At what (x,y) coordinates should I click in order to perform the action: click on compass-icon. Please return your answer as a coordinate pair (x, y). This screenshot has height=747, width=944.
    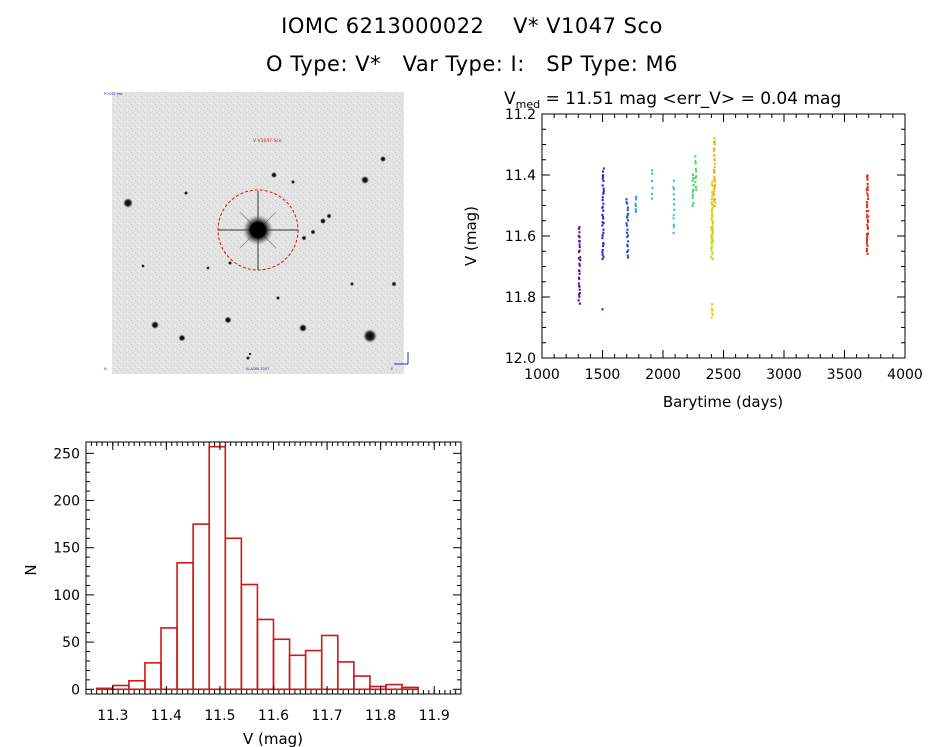
    Looking at the image, I should click on (401, 358).